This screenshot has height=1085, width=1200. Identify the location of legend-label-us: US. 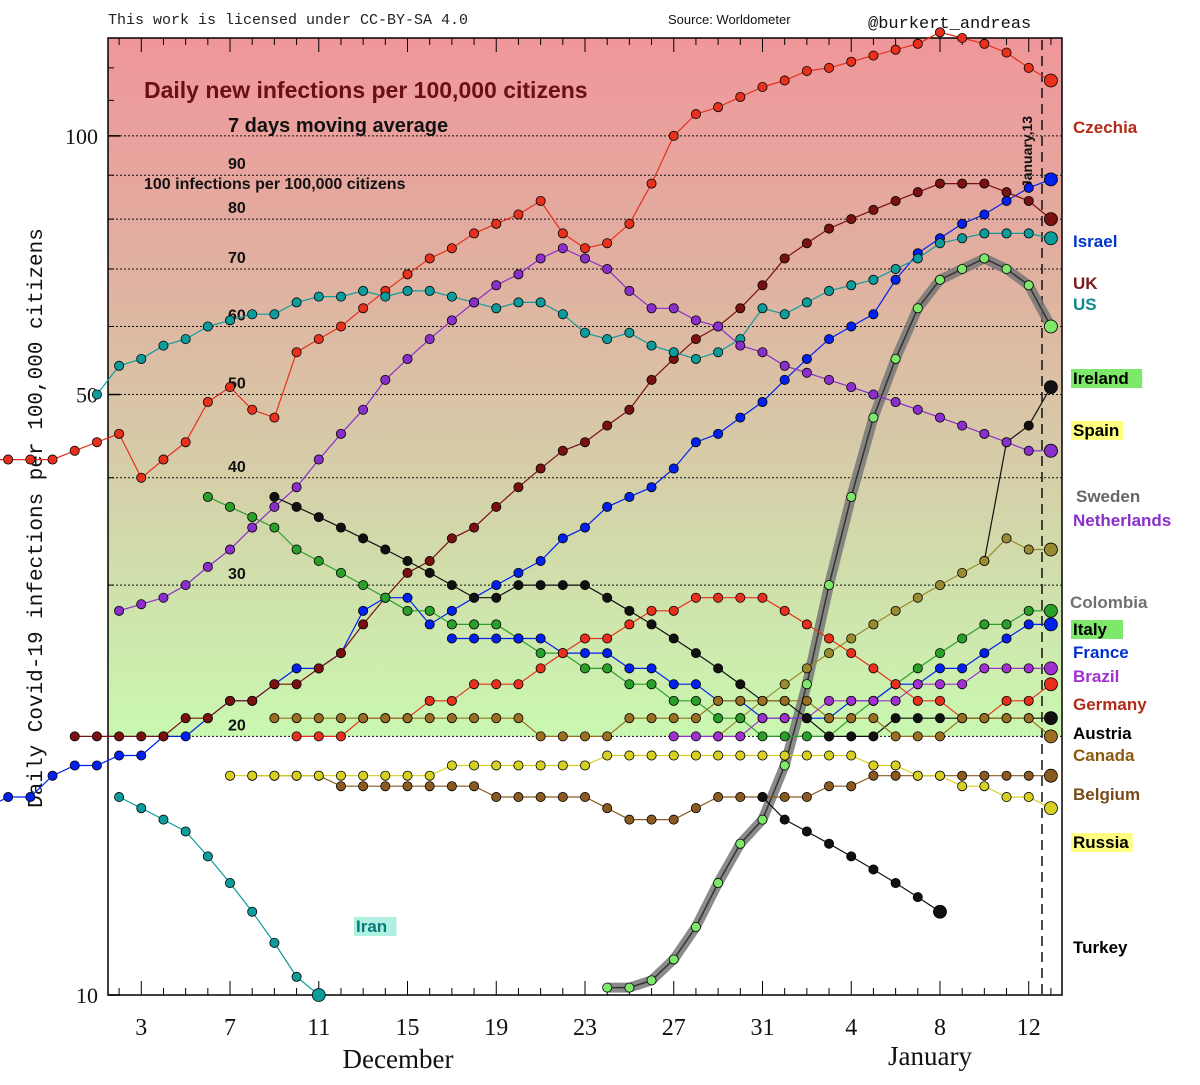
(1085, 304).